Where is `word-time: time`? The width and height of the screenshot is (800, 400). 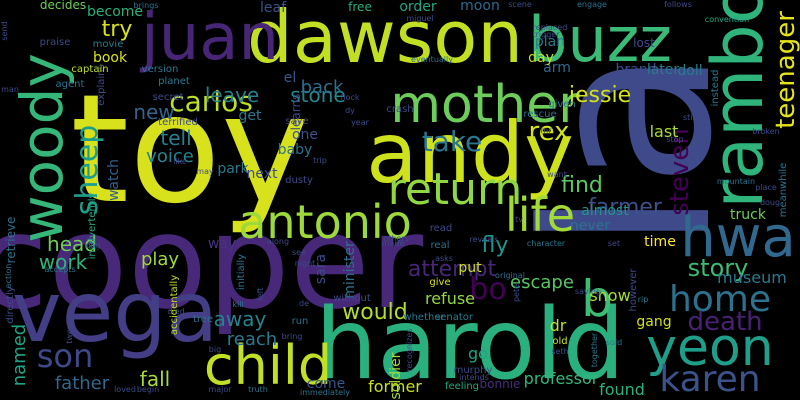
word-time: time is located at coordinates (660, 242).